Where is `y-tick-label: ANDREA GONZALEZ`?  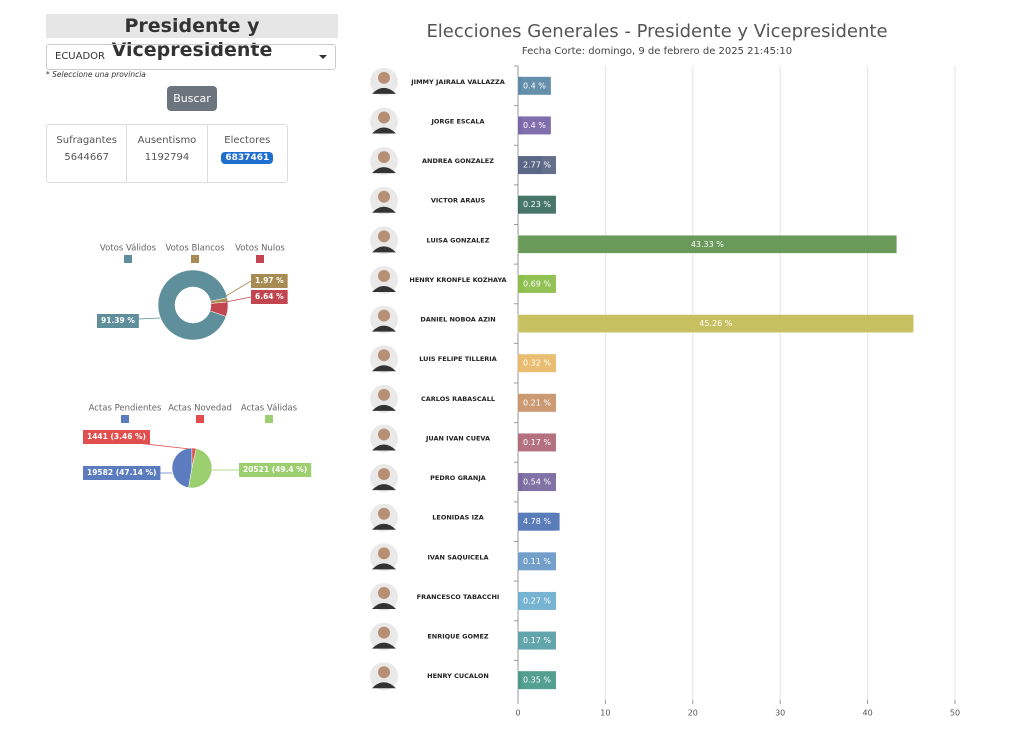 y-tick-label: ANDREA GONZALEZ is located at coordinates (458, 161).